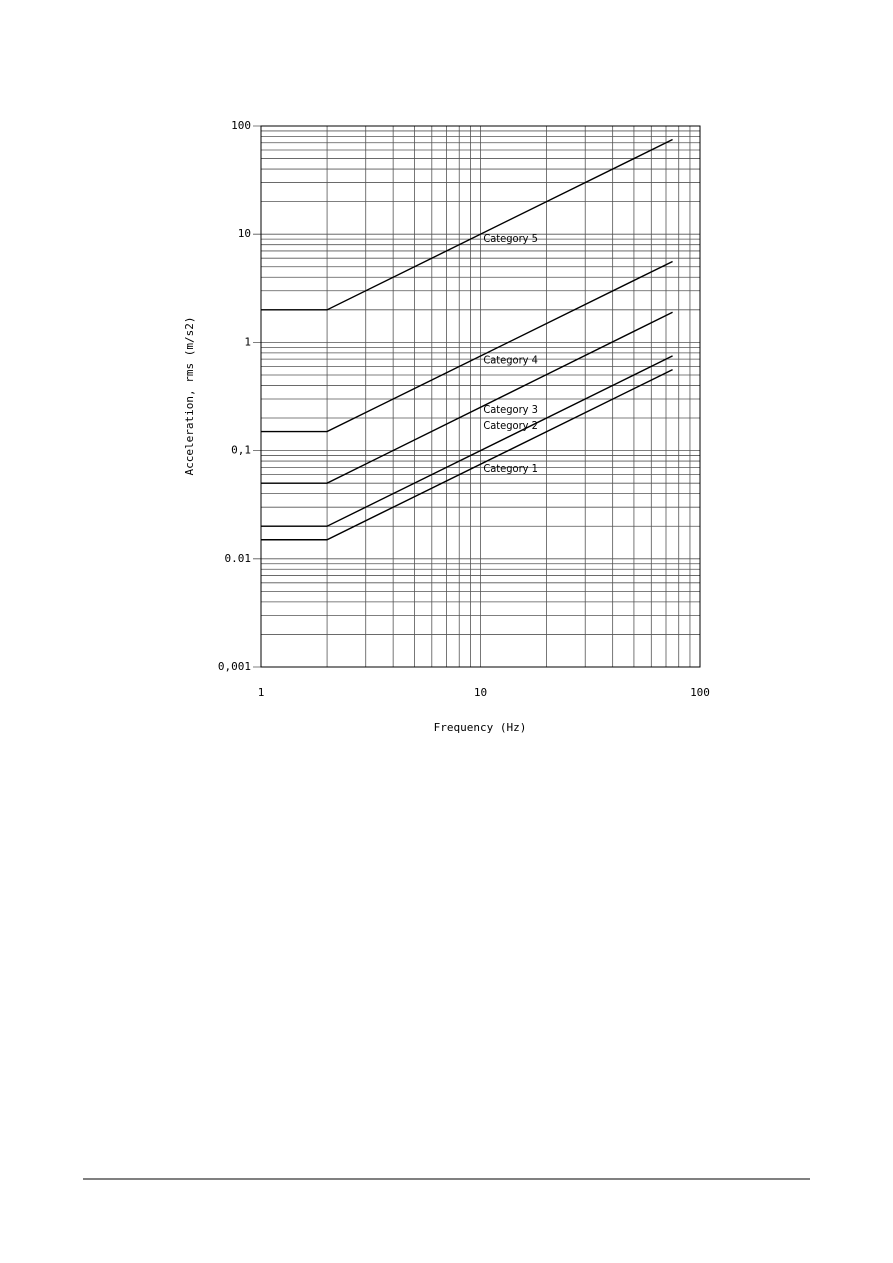 The width and height of the screenshot is (893, 1263). What do you see at coordinates (510, 360) in the screenshot?
I see `series-label: Category 4` at bounding box center [510, 360].